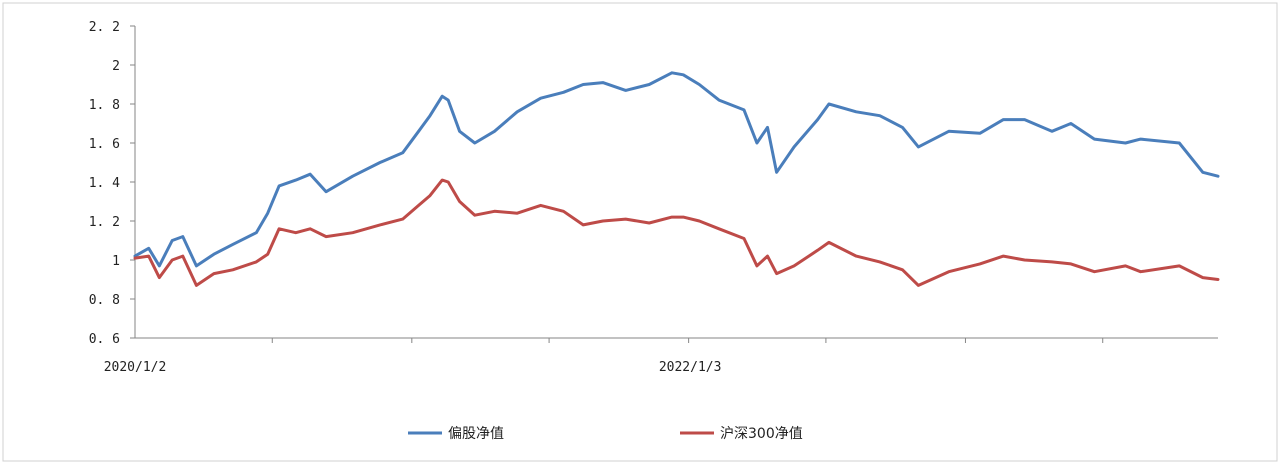 This screenshot has height=466, width=1280. What do you see at coordinates (761, 434) in the screenshot?
I see `legend-label-2: 沪深300净值` at bounding box center [761, 434].